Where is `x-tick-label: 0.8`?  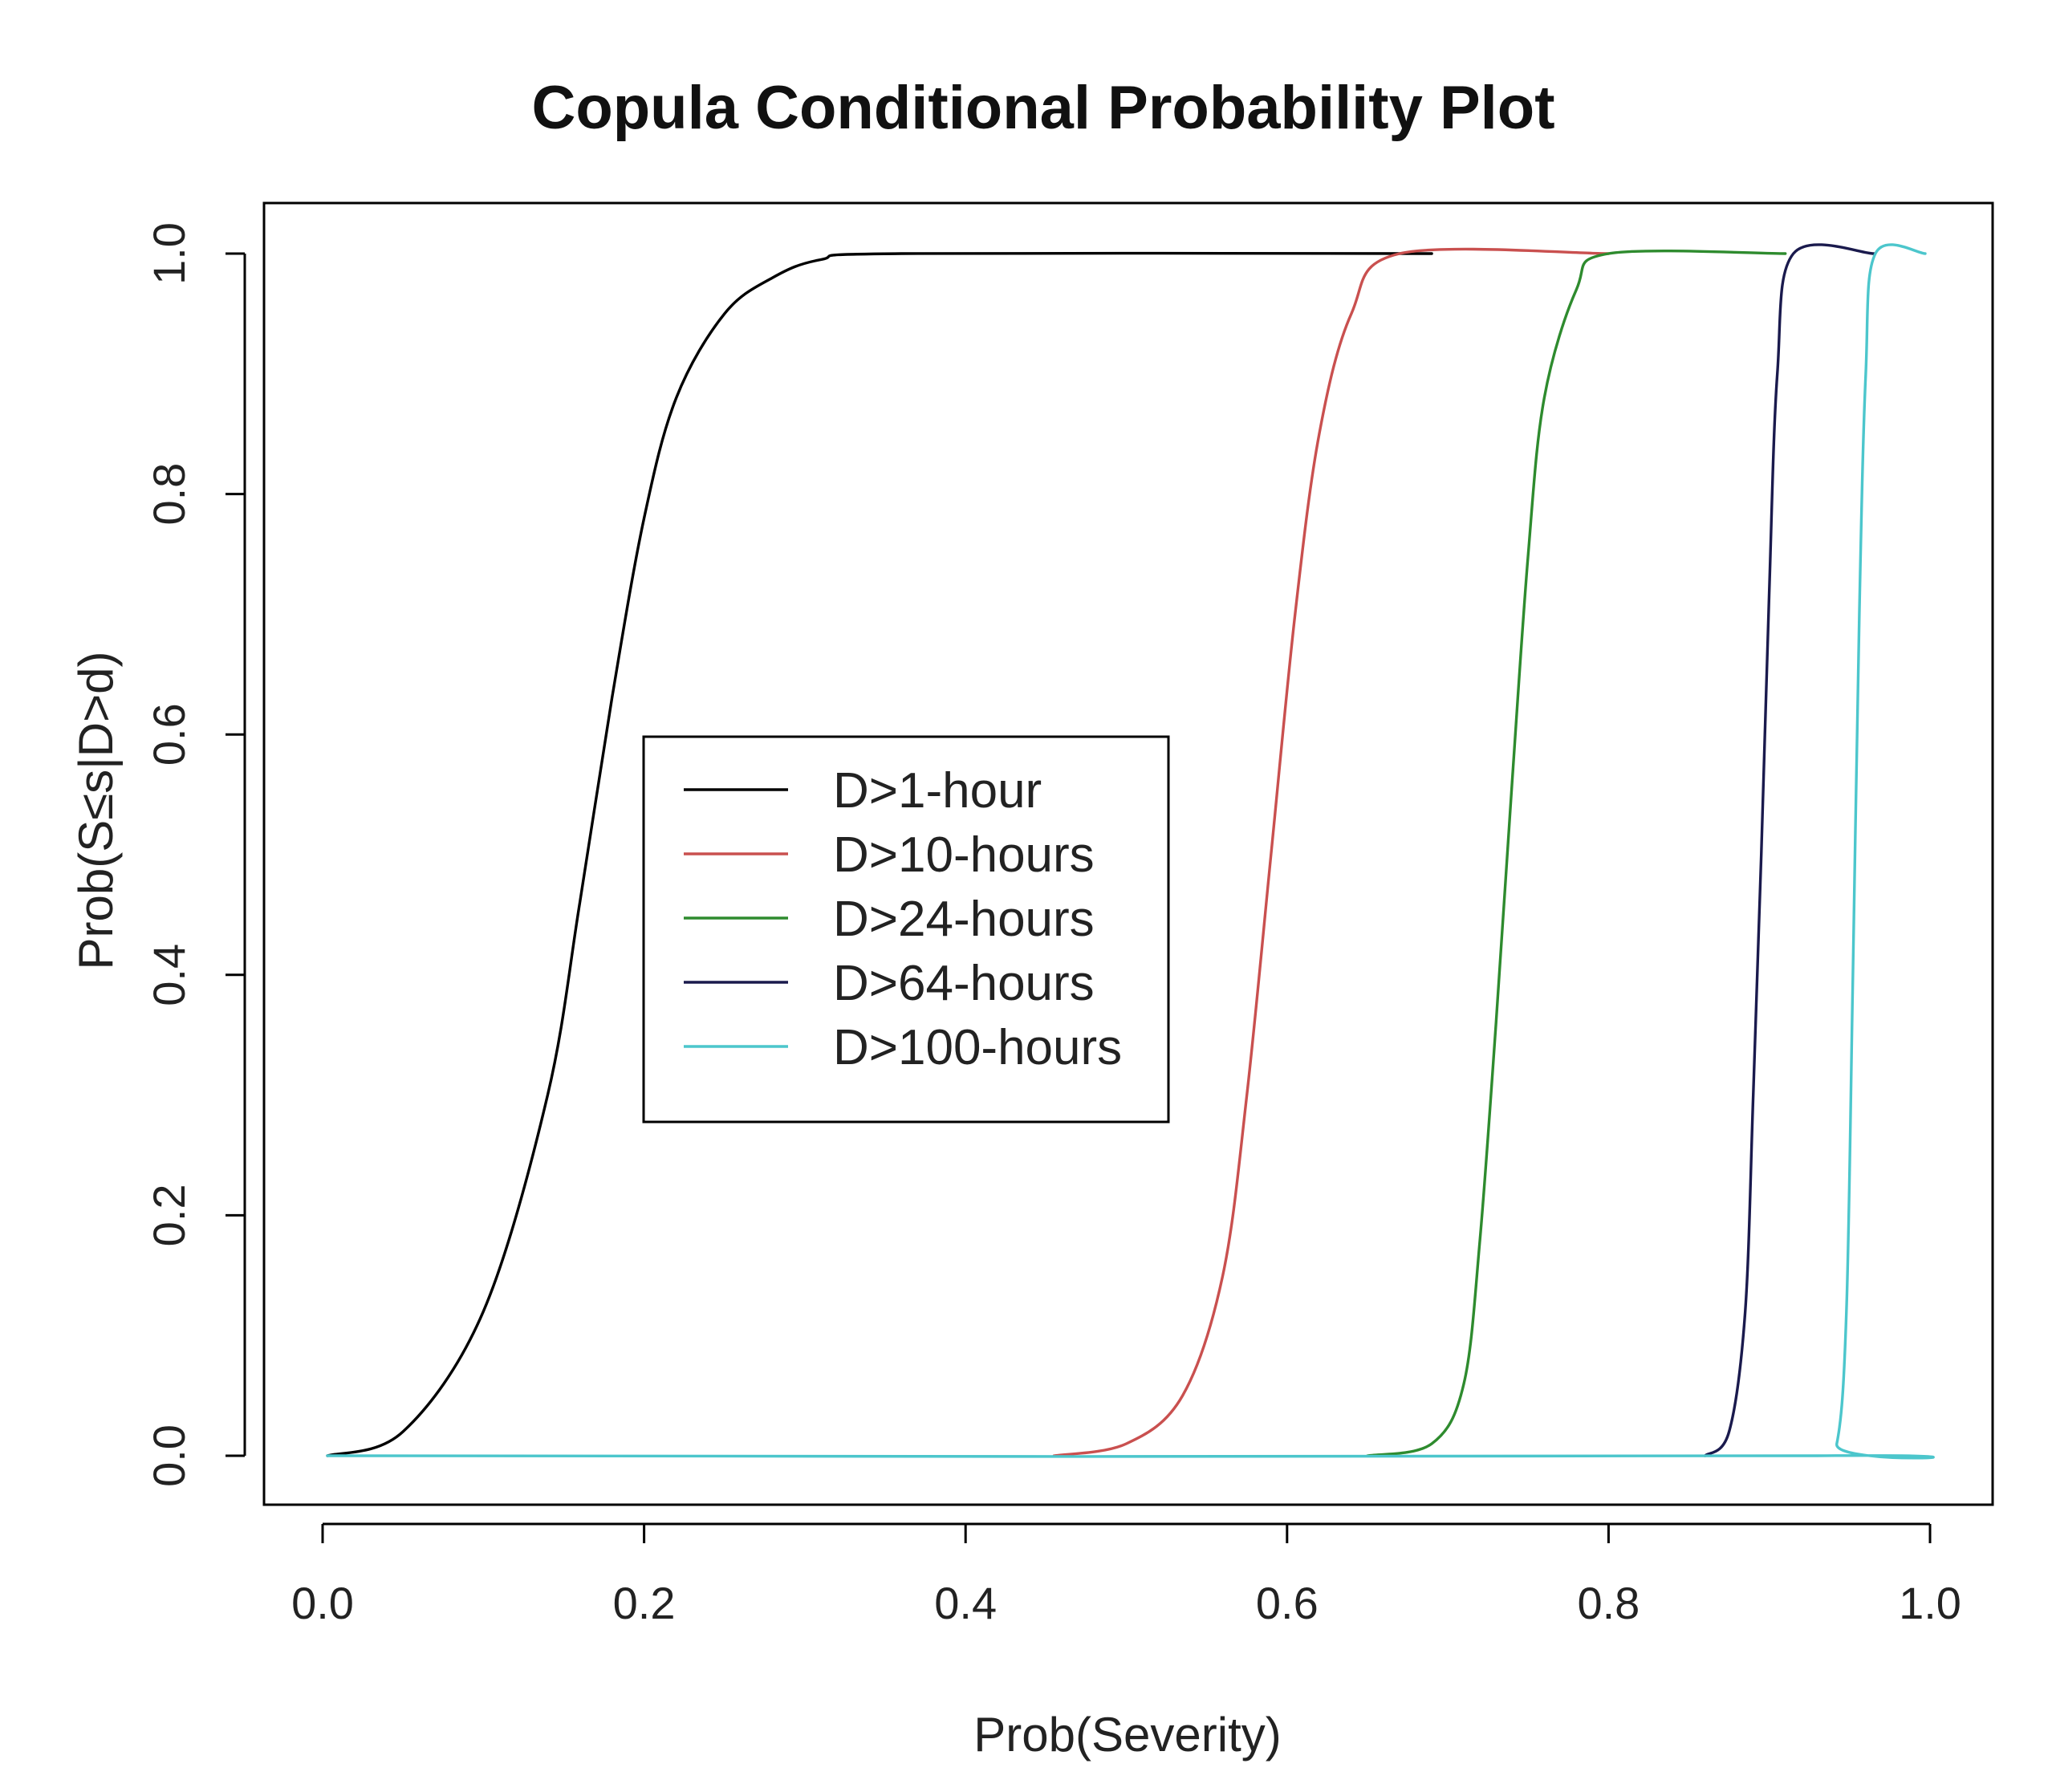 x-tick-label: 0.8 is located at coordinates (1608, 1603).